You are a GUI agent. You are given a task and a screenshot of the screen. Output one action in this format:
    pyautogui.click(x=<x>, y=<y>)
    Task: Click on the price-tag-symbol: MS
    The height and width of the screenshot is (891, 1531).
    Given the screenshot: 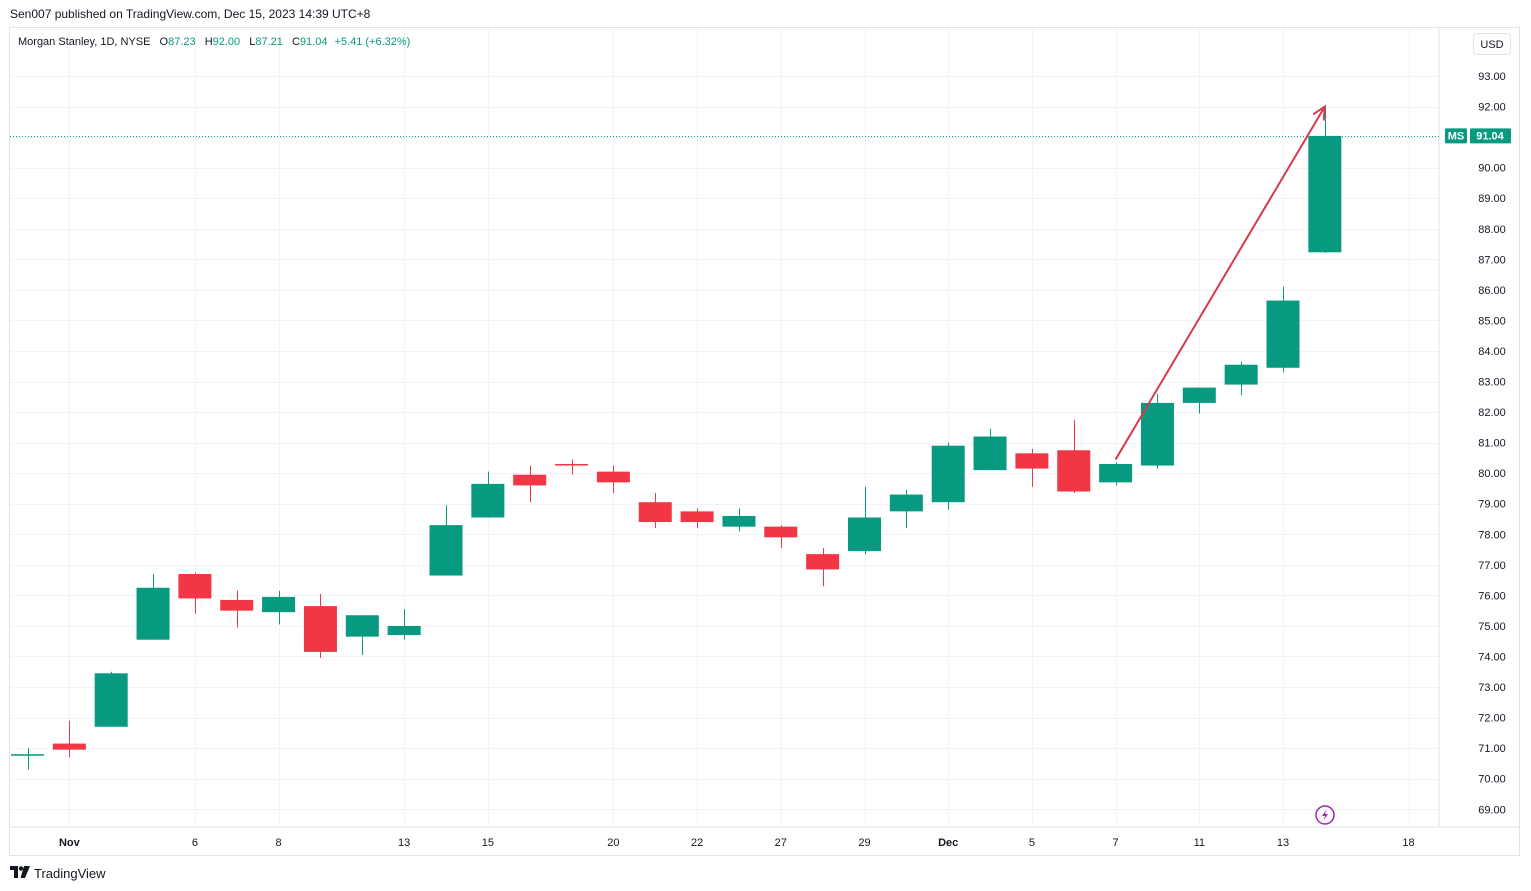 What is the action you would take?
    pyautogui.click(x=1456, y=136)
    